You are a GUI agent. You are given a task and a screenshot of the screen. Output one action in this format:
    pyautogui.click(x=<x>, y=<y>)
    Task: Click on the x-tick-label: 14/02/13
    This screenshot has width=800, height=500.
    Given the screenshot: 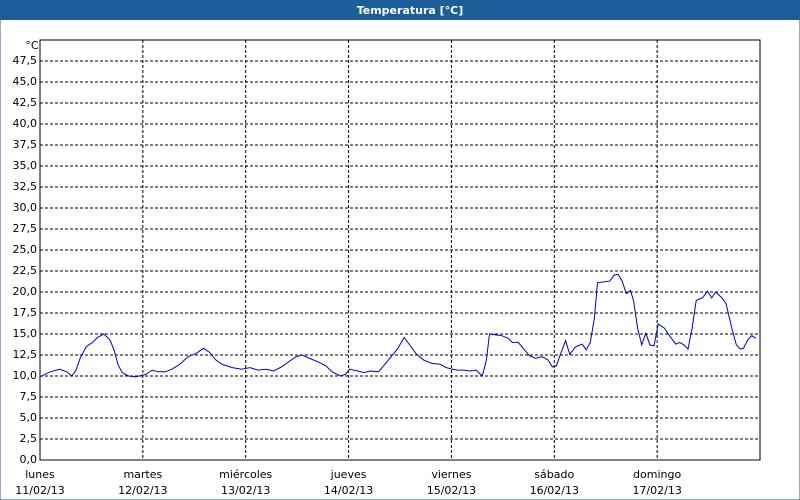 What is the action you would take?
    pyautogui.click(x=348, y=490)
    